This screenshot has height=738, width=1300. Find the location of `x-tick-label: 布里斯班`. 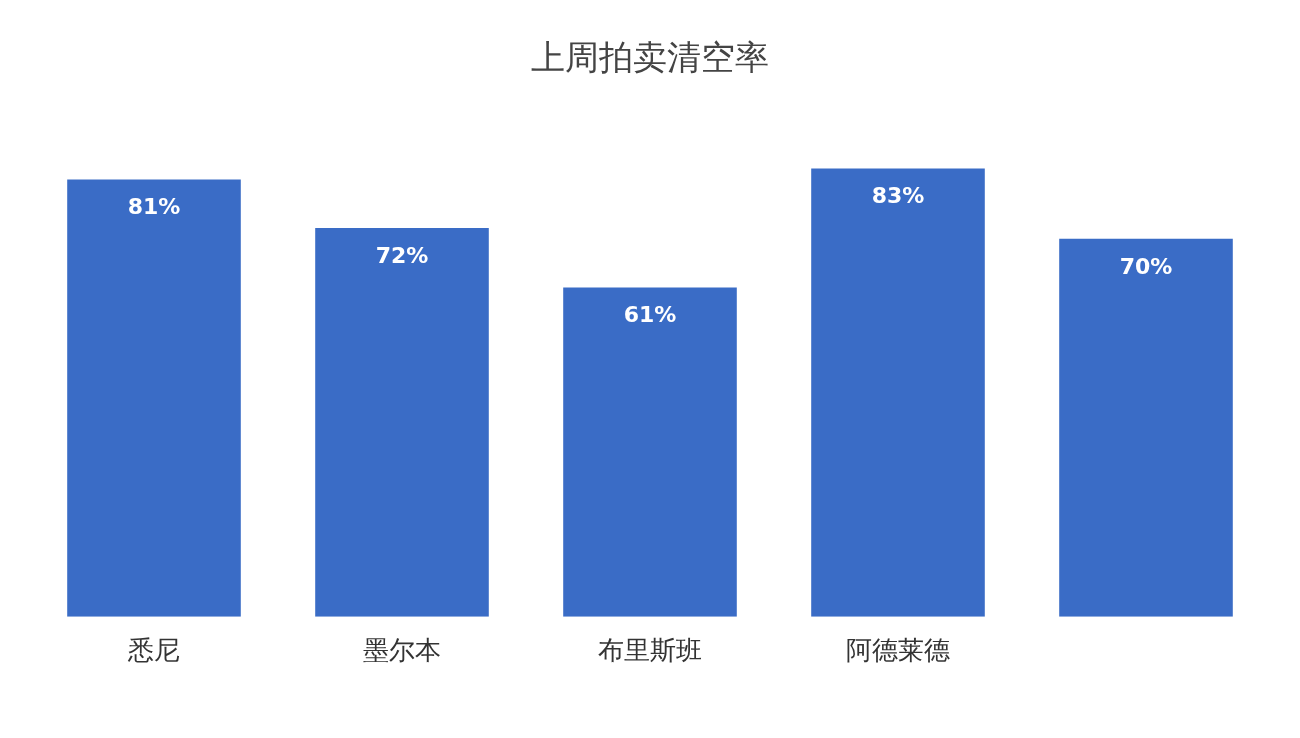

x-tick-label: 布里斯班 is located at coordinates (650, 650).